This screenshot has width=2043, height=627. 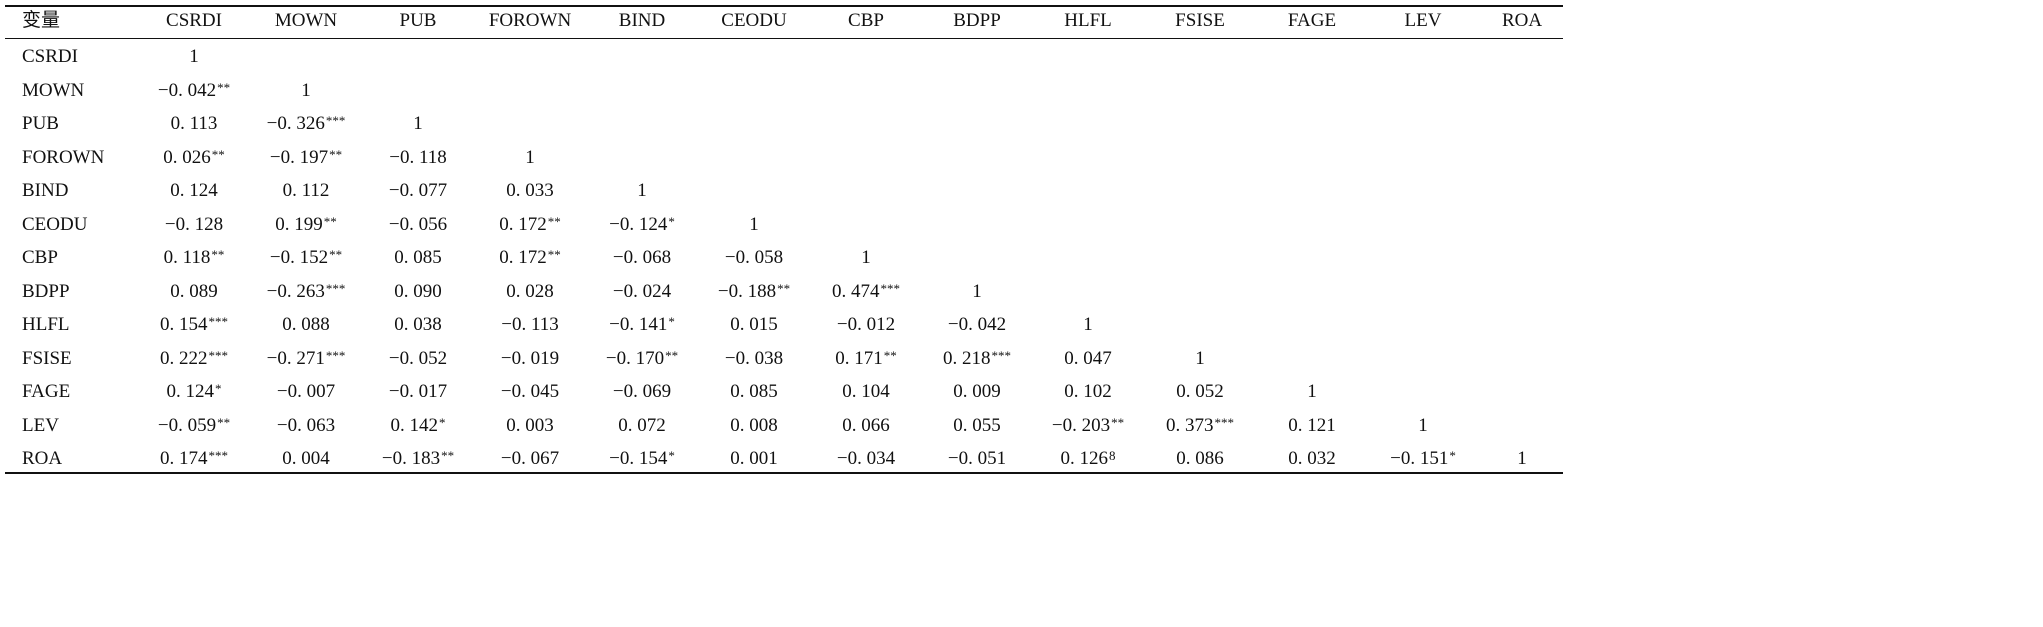 I want to click on row-label: FOROWN, so click(x=63, y=157).